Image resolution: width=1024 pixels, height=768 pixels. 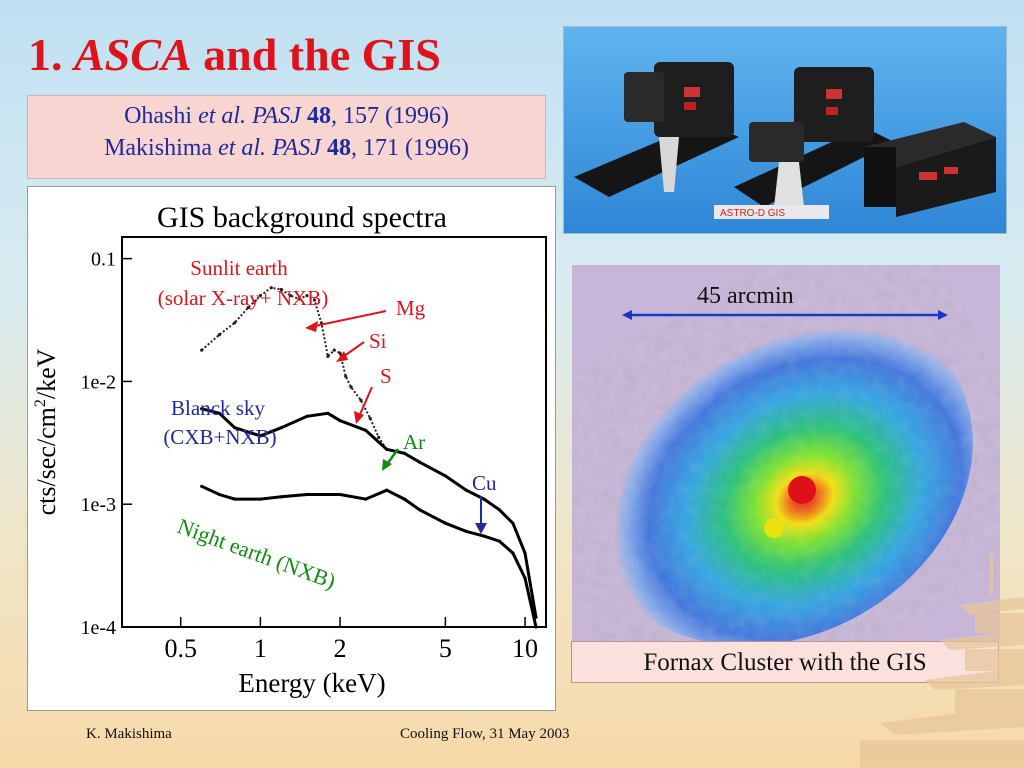 What do you see at coordinates (409, 148) in the screenshot?
I see `ref-rest: , 171 (1996)` at bounding box center [409, 148].